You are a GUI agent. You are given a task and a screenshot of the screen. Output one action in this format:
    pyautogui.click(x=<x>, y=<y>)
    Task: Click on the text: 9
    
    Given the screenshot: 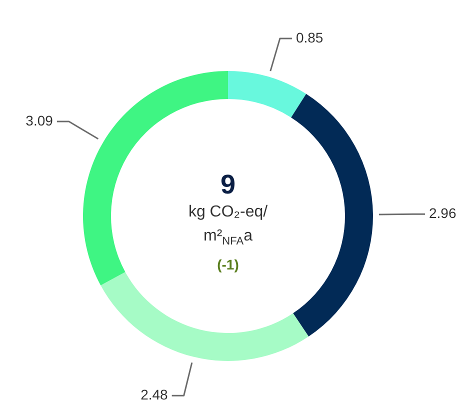 What is the action you would take?
    pyautogui.click(x=228, y=184)
    